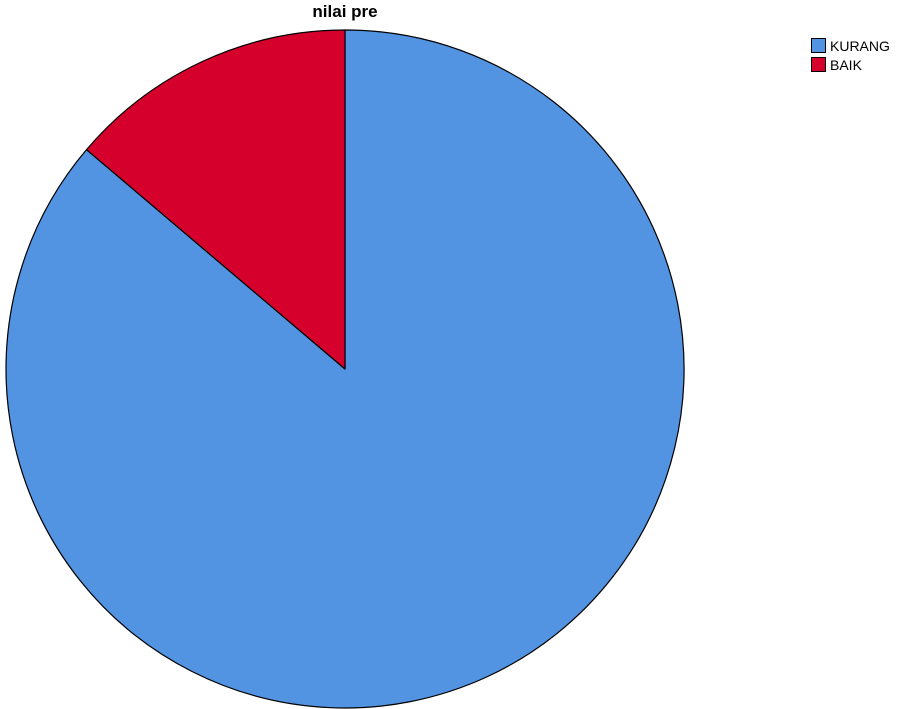  I want to click on chart-title: nilai pre, so click(345, 11).